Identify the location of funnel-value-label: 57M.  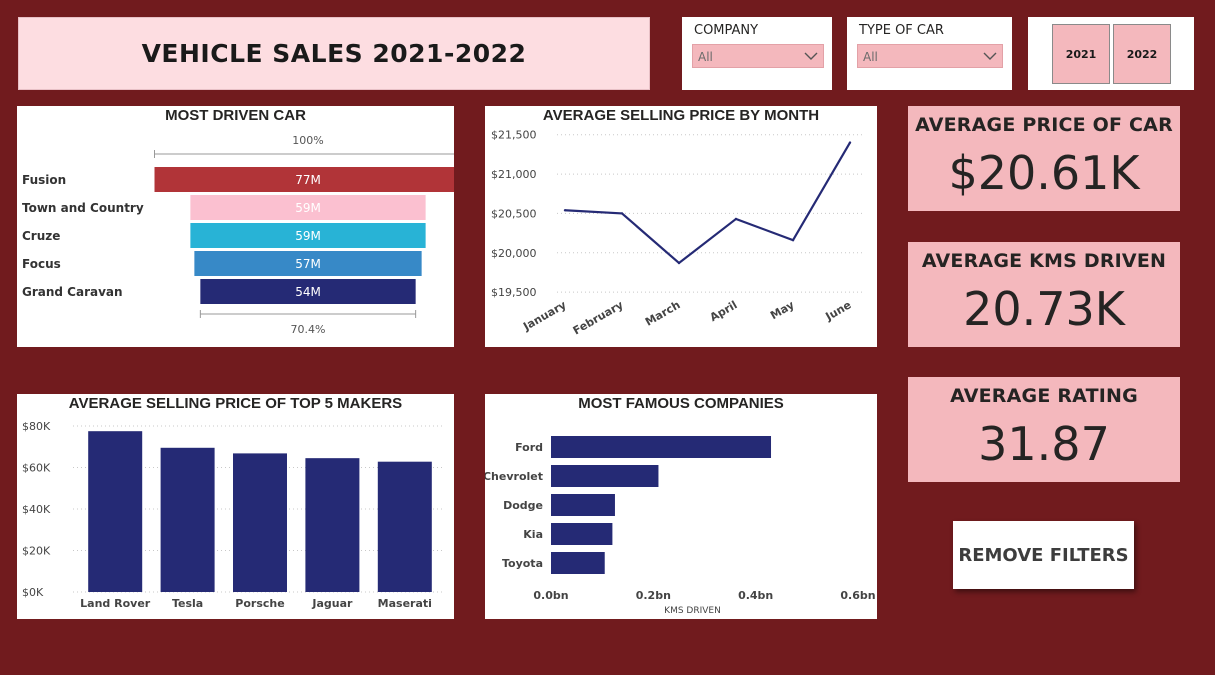
(308, 264).